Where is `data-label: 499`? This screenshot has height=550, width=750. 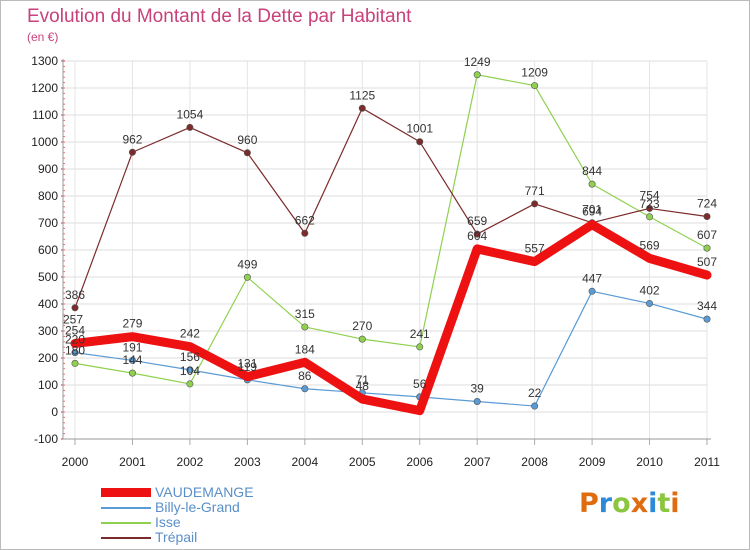 data-label: 499 is located at coordinates (247, 264).